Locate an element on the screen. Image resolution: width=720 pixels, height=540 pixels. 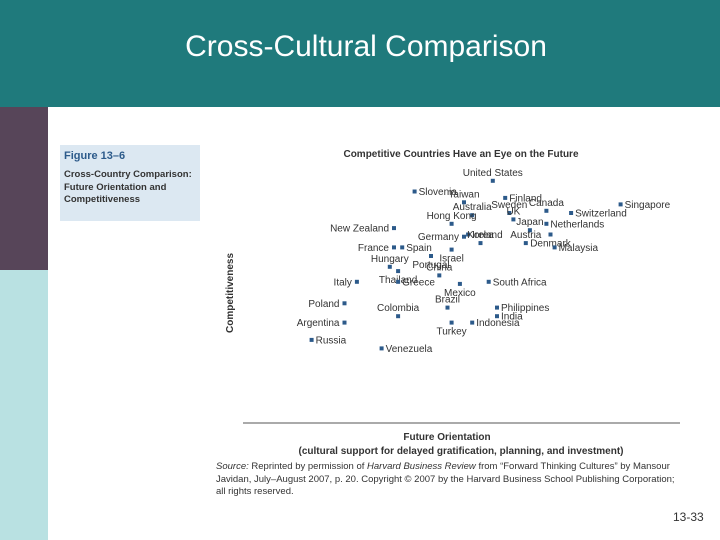
point-label-singapore: Singapore is located at coordinates (648, 205).